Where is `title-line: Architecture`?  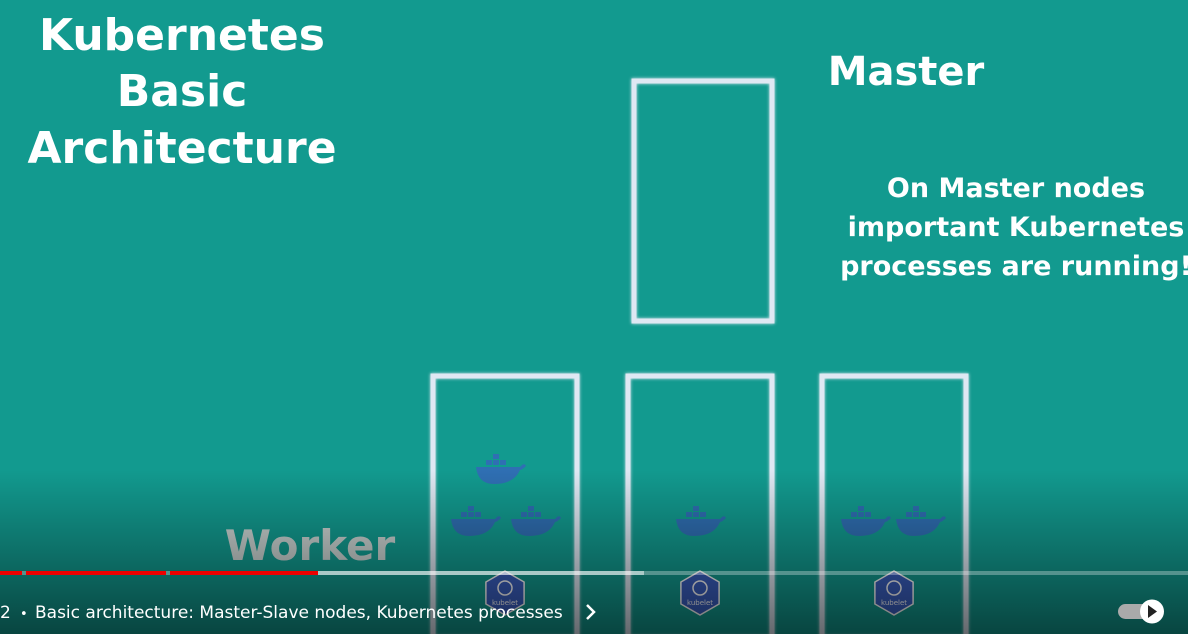 title-line: Architecture is located at coordinates (181, 148).